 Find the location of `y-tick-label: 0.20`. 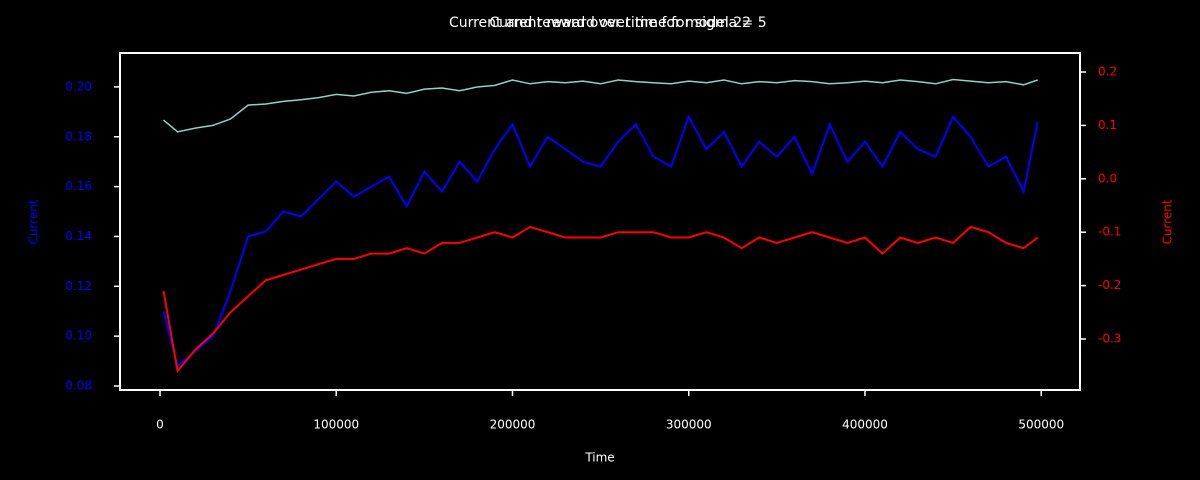

y-tick-label: 0.20 is located at coordinates (78, 86).